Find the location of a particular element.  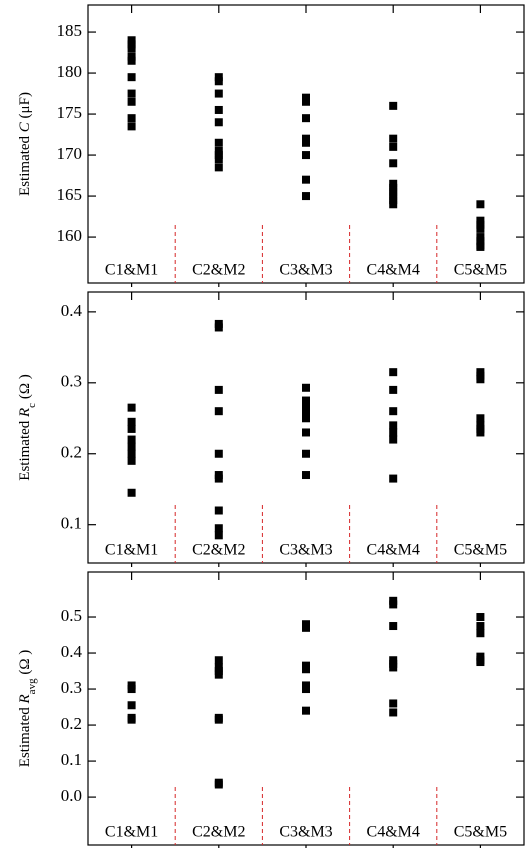

y-tick-label: 175 is located at coordinates (70, 112).